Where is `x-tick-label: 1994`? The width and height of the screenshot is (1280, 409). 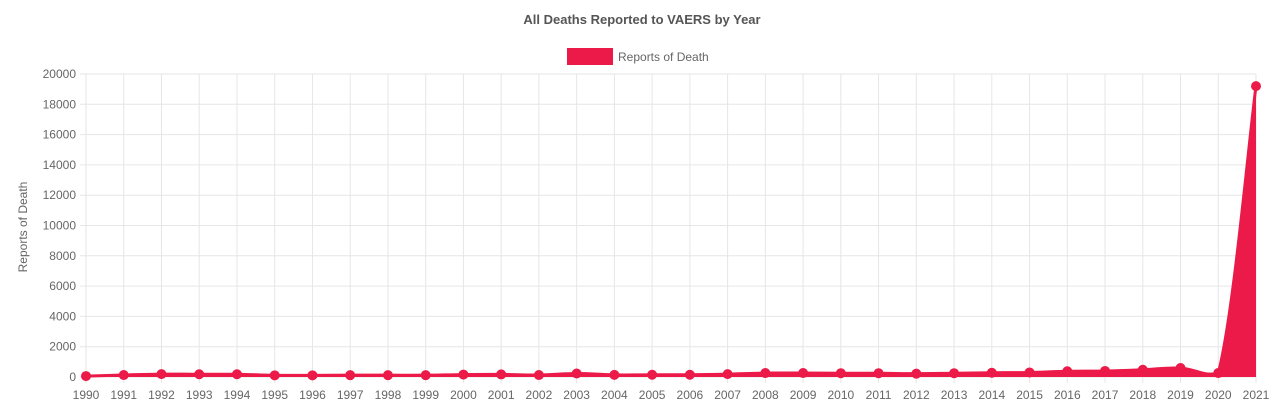
x-tick-label: 1994 is located at coordinates (237, 395).